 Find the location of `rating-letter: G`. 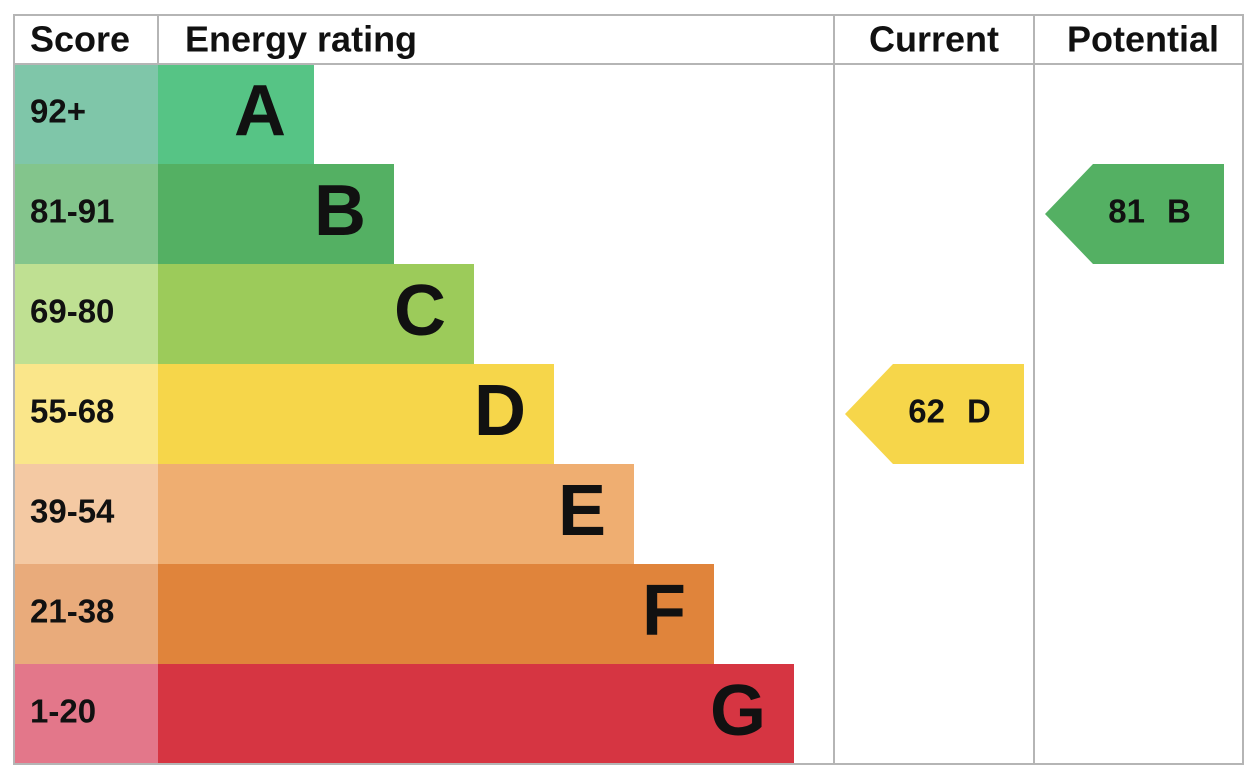

rating-letter: G is located at coordinates (738, 711).